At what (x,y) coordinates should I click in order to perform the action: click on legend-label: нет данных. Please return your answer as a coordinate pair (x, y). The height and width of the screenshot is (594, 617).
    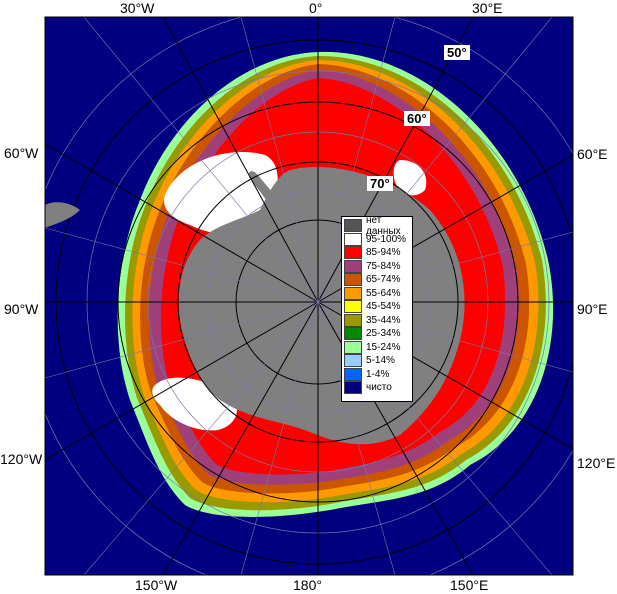
    Looking at the image, I should click on (383, 225).